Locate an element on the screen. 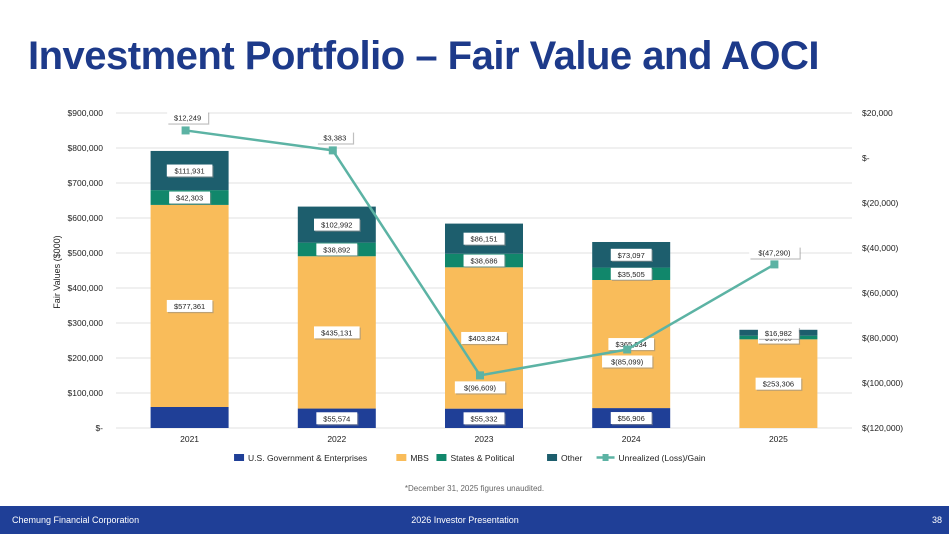  y-tick-label: $300,000 is located at coordinates (86, 323).